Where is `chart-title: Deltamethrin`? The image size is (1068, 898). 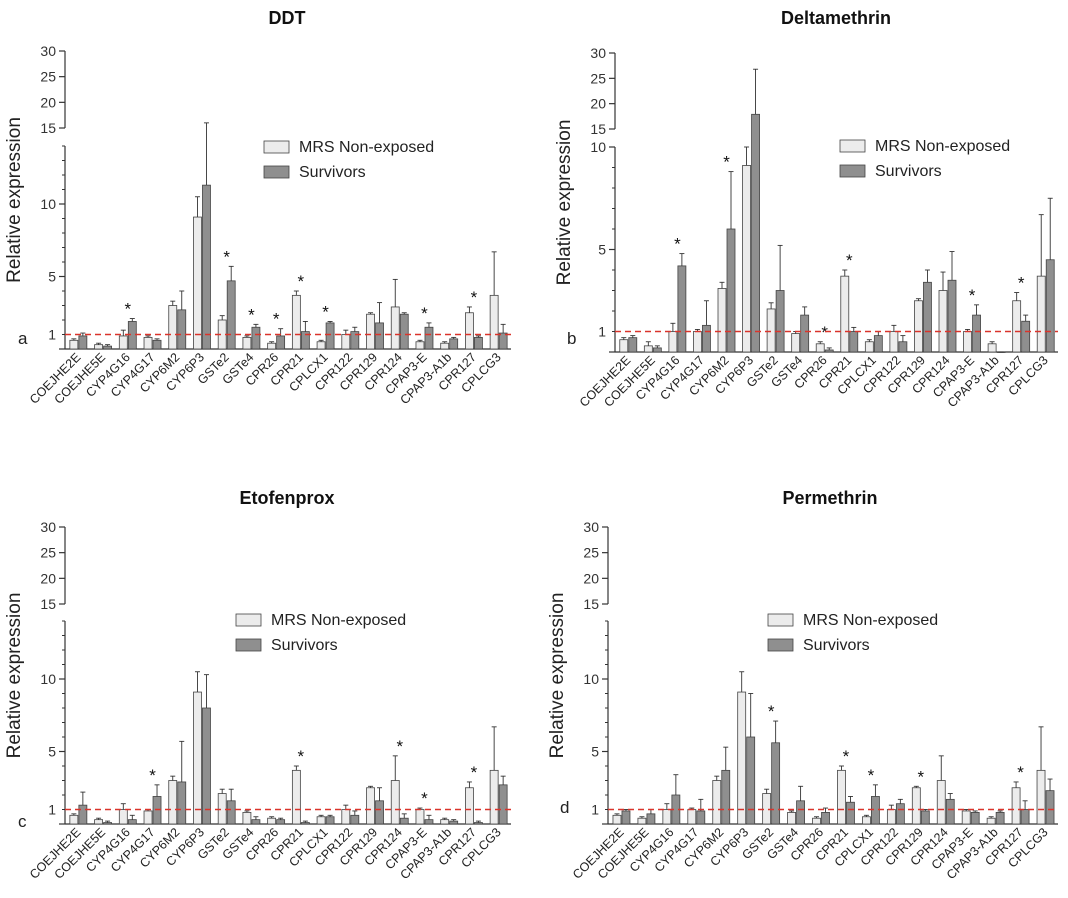 chart-title: Deltamethrin is located at coordinates (836, 18).